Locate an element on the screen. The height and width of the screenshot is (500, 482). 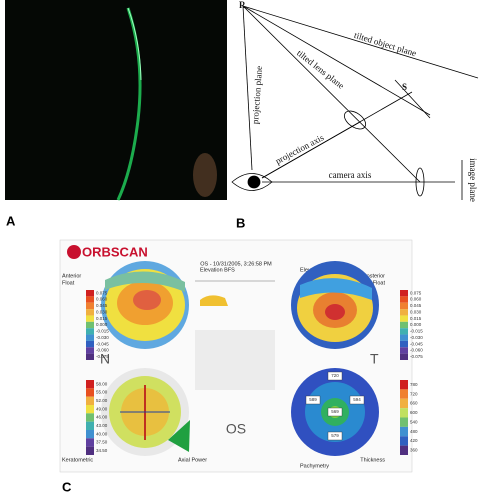
scale-label: 37.50 is located at coordinates (102, 442).